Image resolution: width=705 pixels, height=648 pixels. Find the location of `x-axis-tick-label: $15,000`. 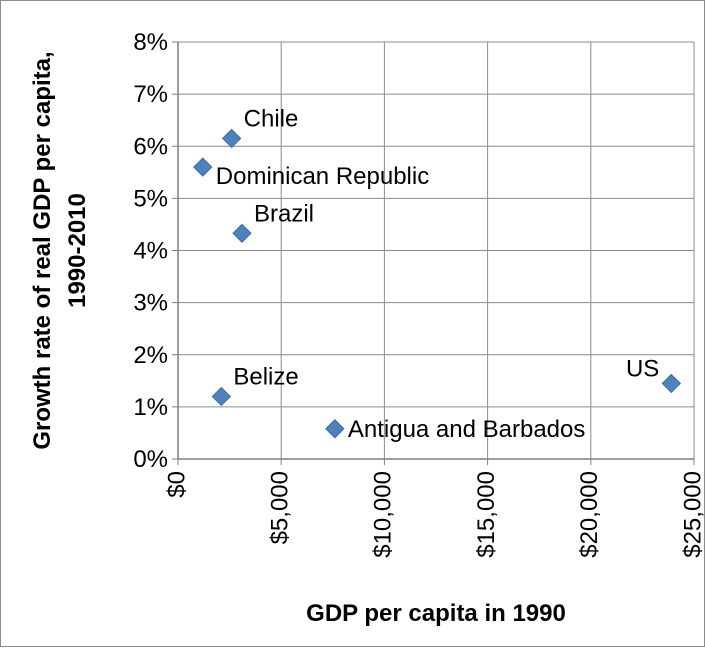

x-axis-tick-label: $15,000 is located at coordinates (486, 514).